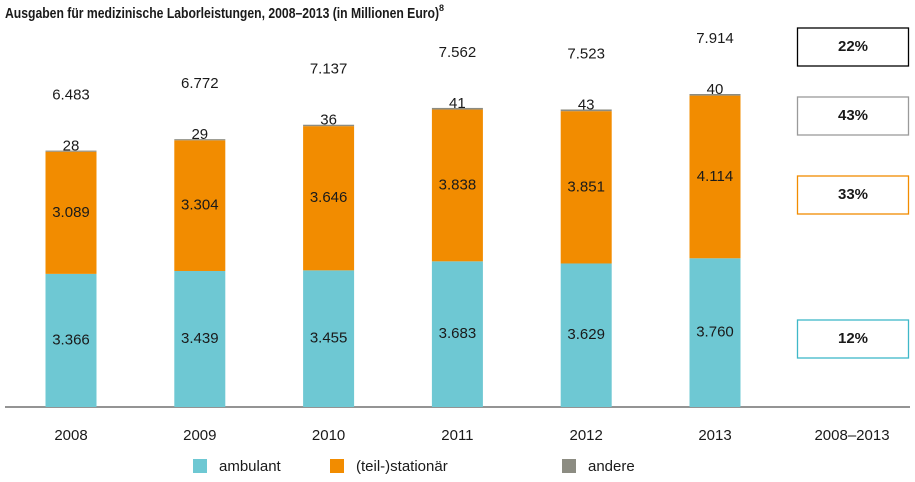  What do you see at coordinates (199, 134) in the screenshot?
I see `value-label: 29` at bounding box center [199, 134].